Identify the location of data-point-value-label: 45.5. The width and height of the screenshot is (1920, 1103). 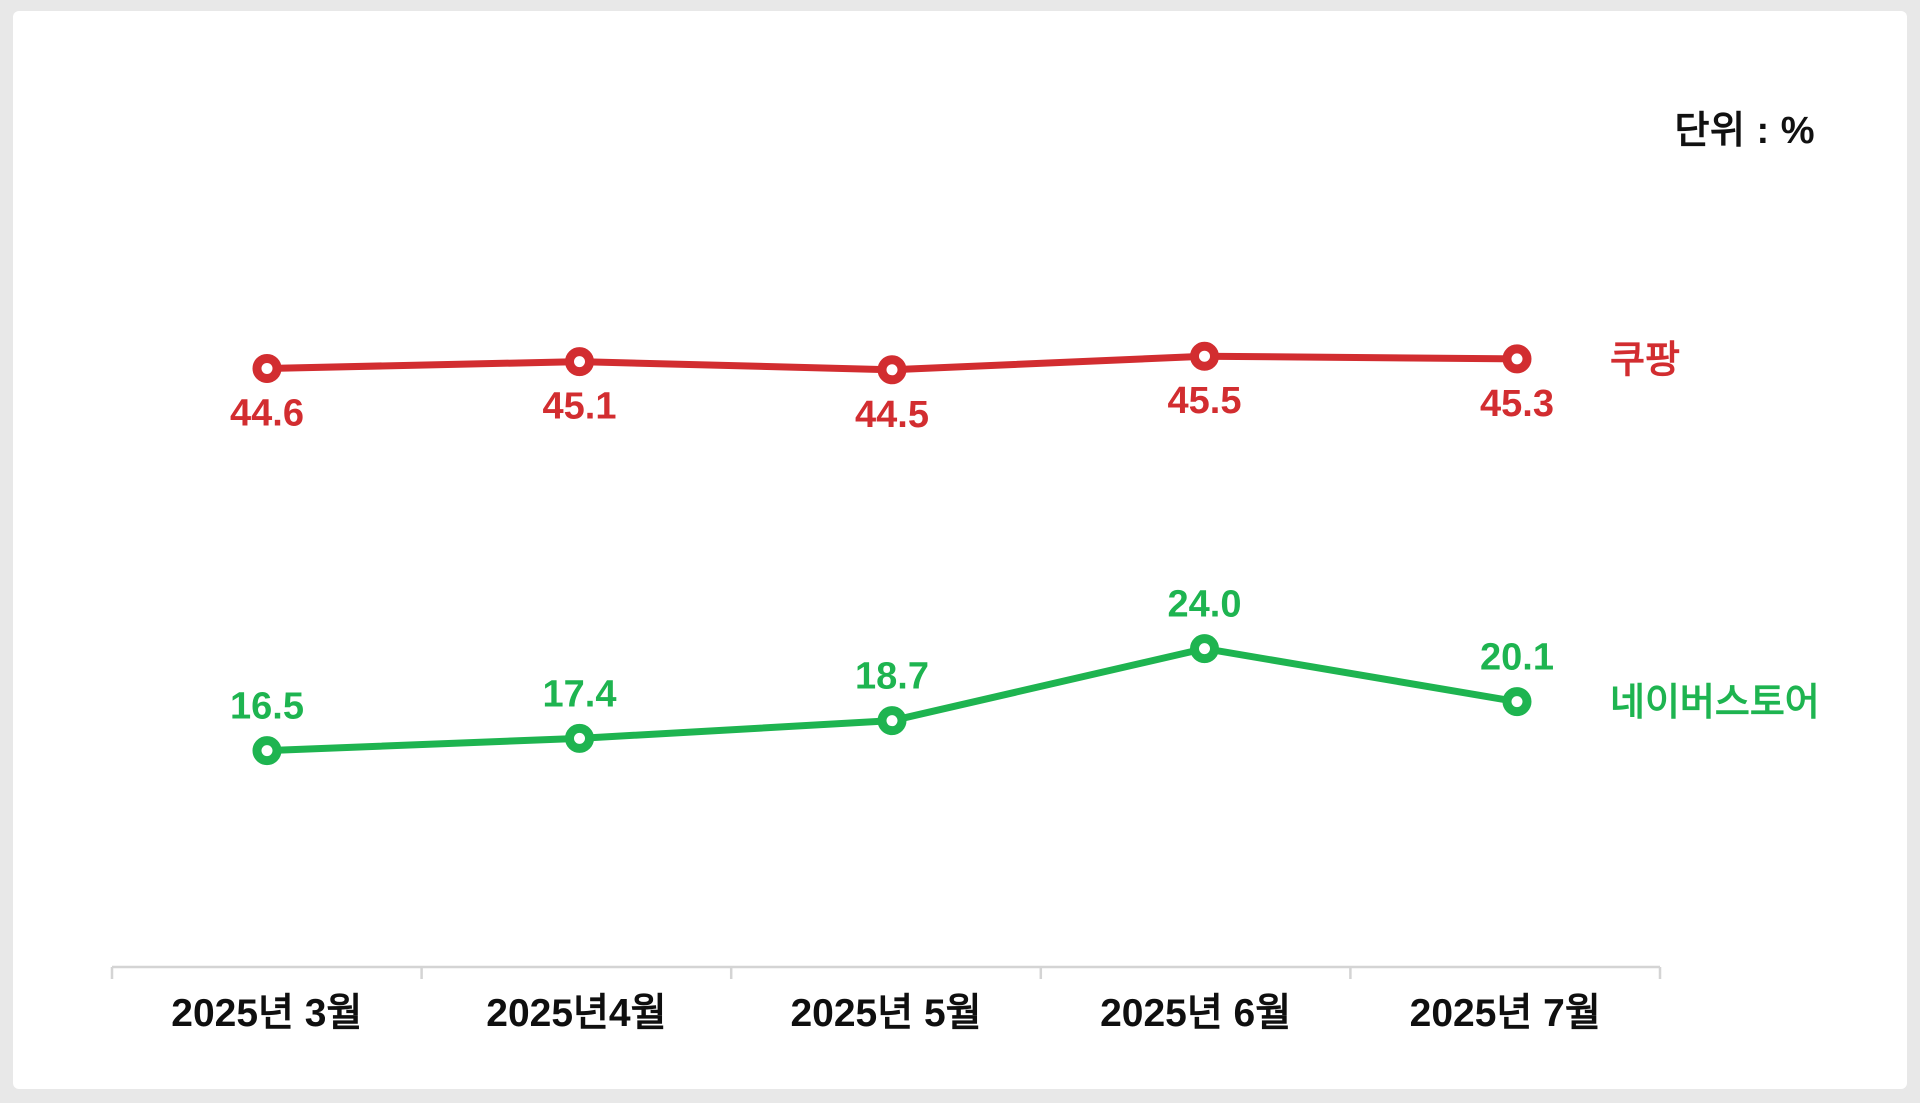
(1205, 401).